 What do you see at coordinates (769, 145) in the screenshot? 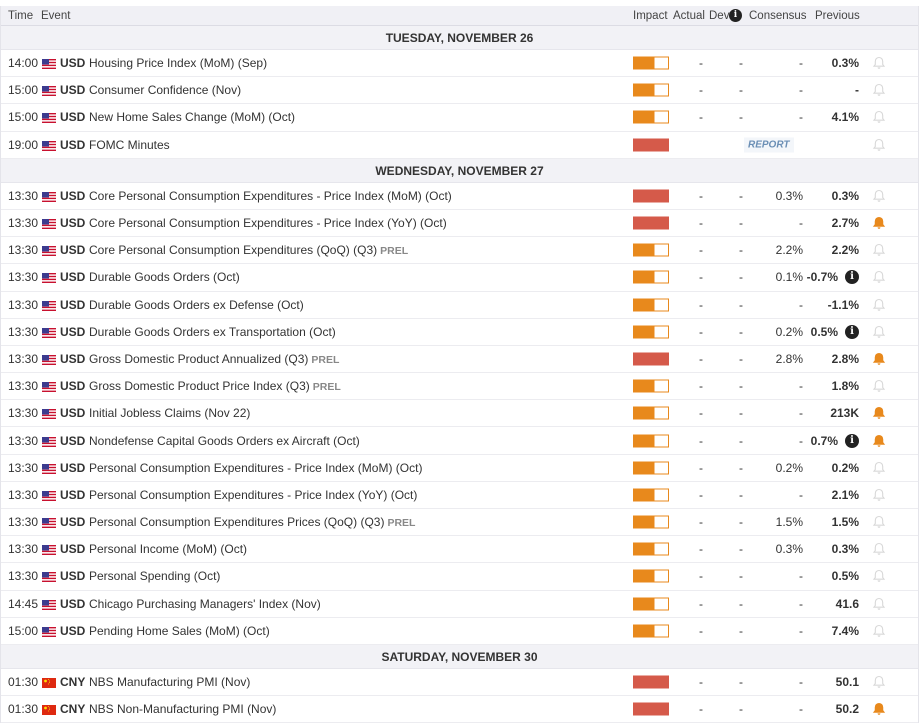
I see `report-link: REPORT` at bounding box center [769, 145].